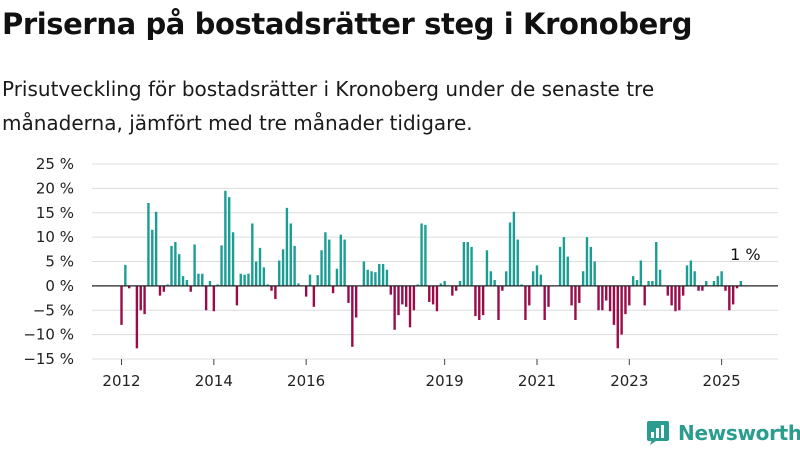 This screenshot has height=450, width=800. Describe the element at coordinates (59, 286) in the screenshot. I see `y-tick-label: 0 %` at that location.